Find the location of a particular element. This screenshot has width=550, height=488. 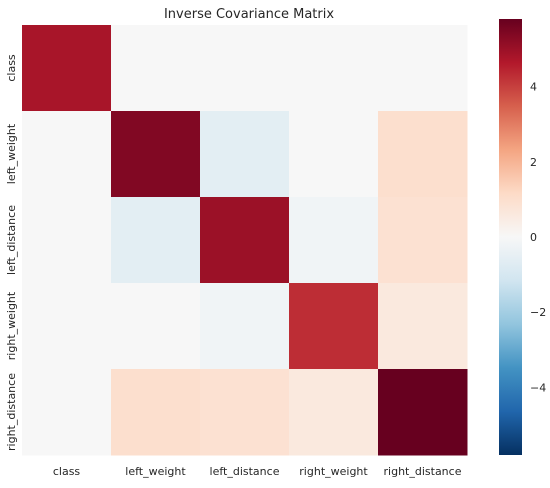

colorbar-tick-label: 2 is located at coordinates (533, 162).